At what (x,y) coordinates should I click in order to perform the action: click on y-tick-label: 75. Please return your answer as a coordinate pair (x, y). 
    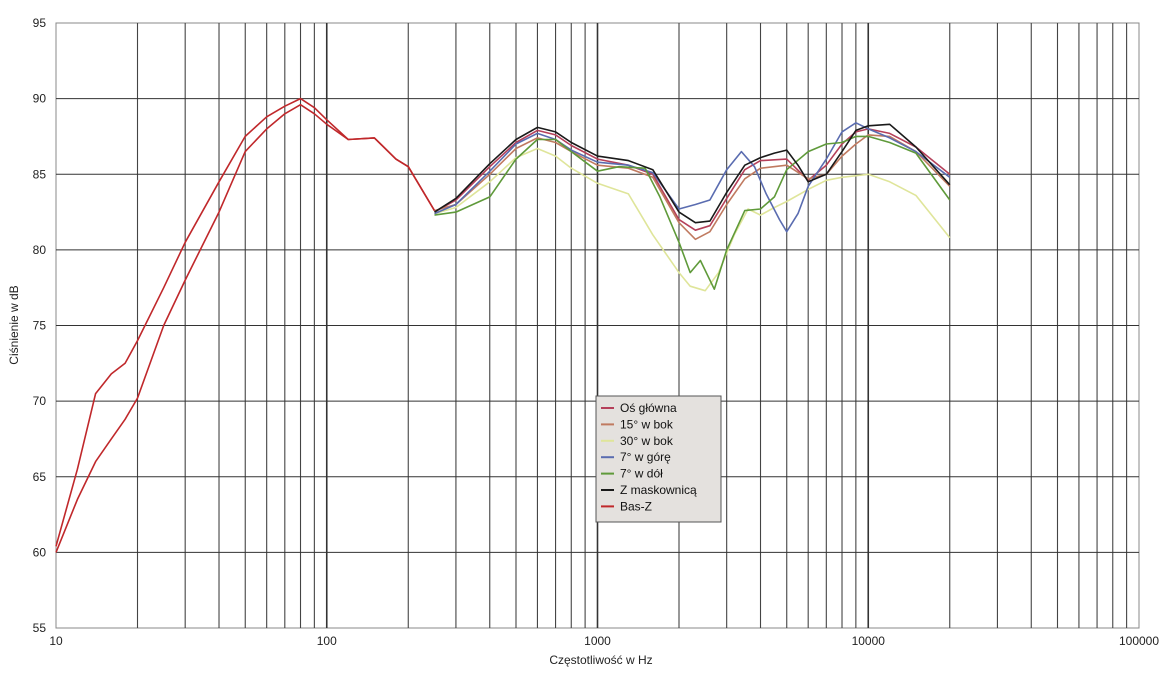
    Looking at the image, I should click on (40, 326).